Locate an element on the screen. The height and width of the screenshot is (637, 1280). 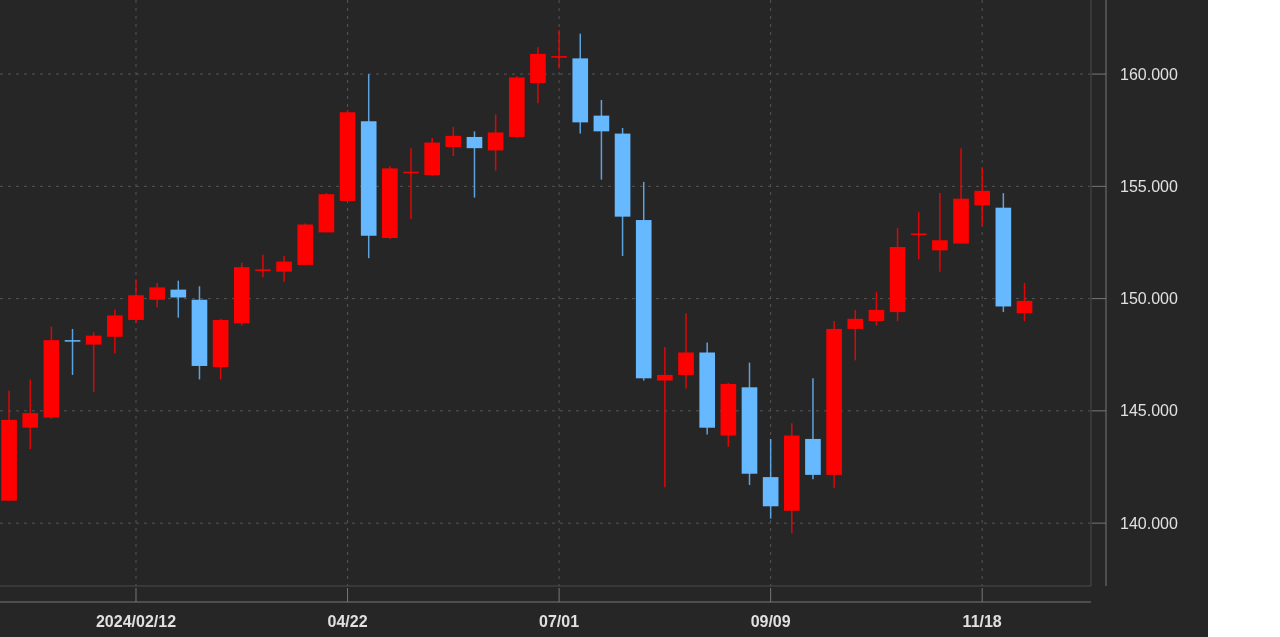
y-tick-label: 155.000 is located at coordinates (1149, 186).